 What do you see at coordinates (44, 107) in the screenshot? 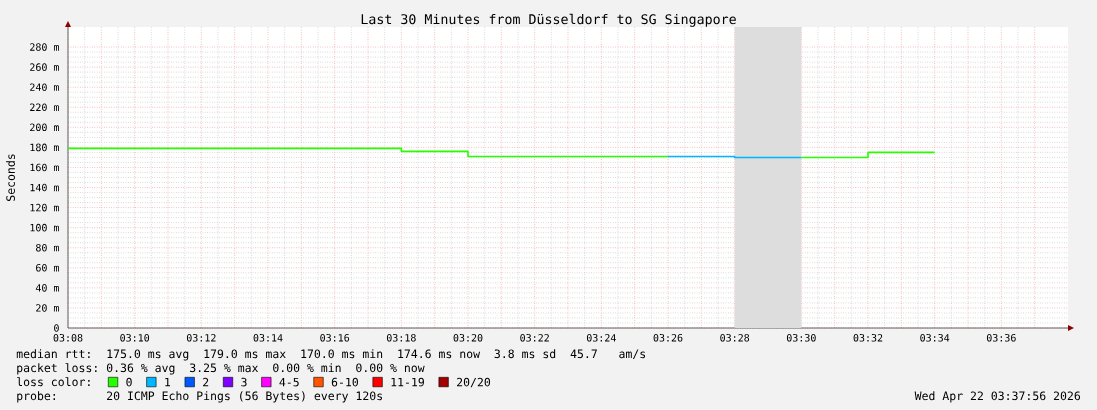
I see `y-tick-label: 220 m` at bounding box center [44, 107].